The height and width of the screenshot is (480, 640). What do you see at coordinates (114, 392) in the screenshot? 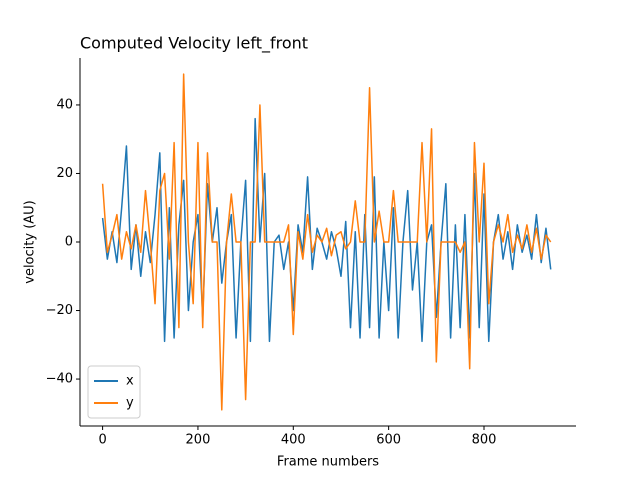
I see `legend-box` at bounding box center [114, 392].